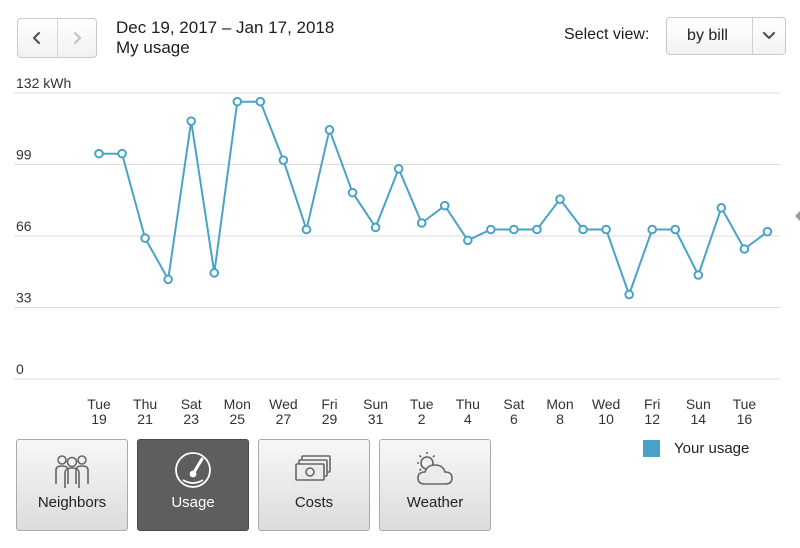 Image resolution: width=800 pixels, height=548 pixels. What do you see at coordinates (422, 419) in the screenshot?
I see `x-tick-date: 2` at bounding box center [422, 419].